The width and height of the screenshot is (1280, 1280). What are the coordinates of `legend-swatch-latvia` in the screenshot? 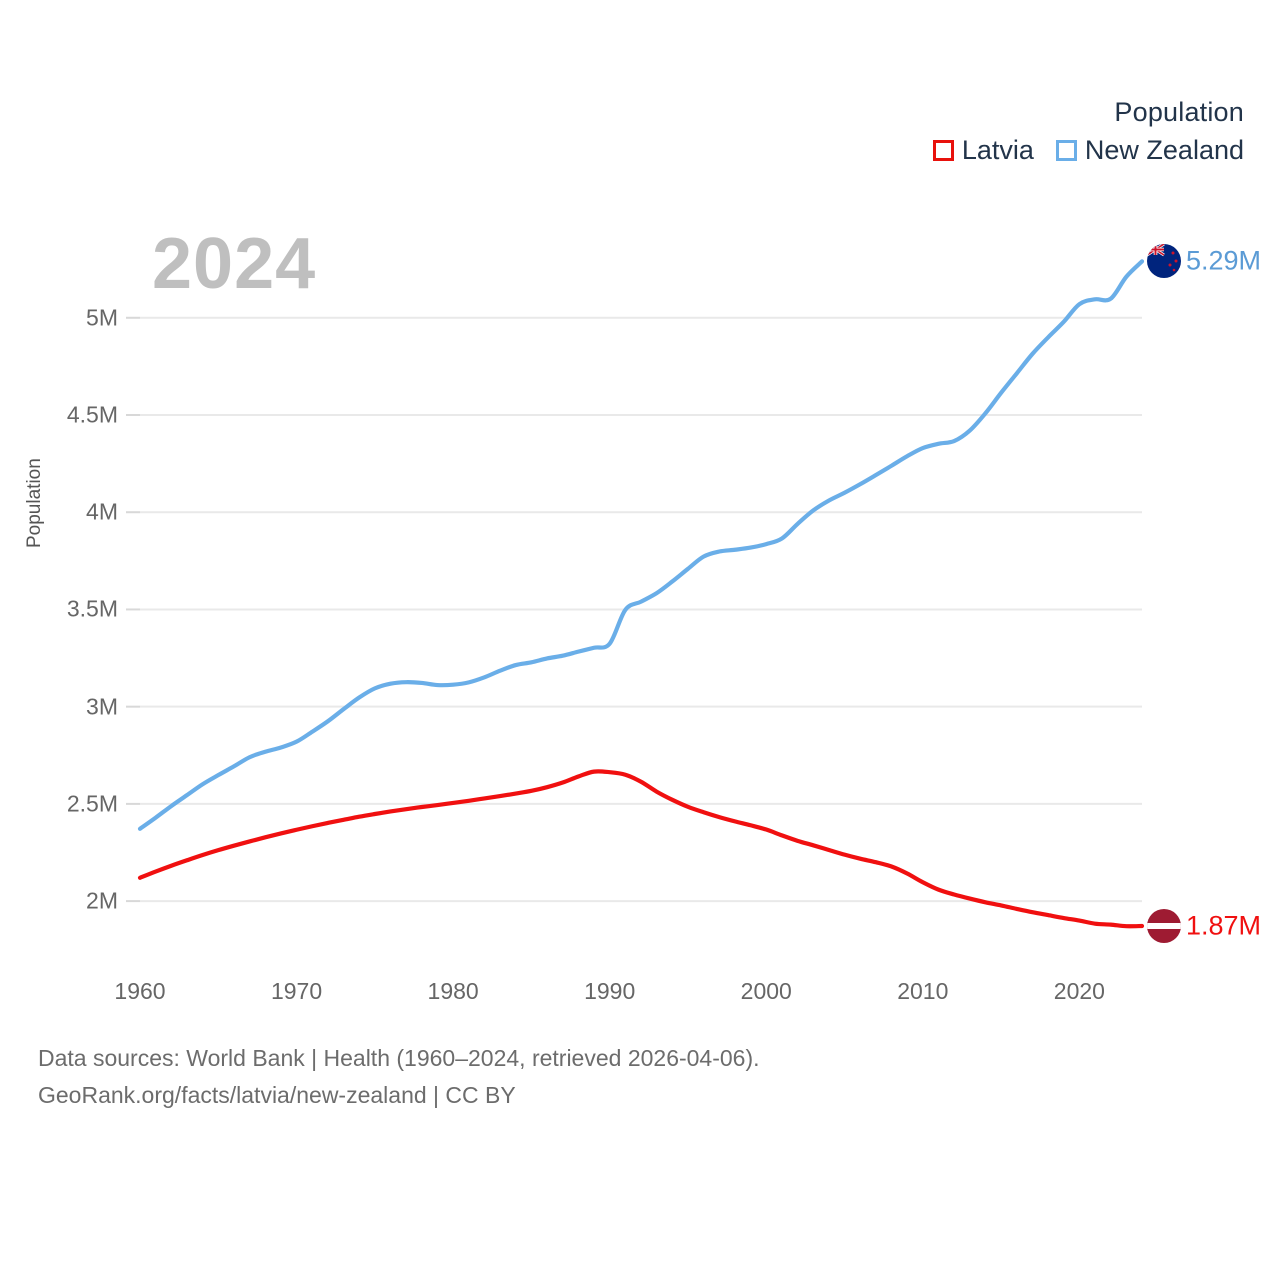 It's located at (943, 151).